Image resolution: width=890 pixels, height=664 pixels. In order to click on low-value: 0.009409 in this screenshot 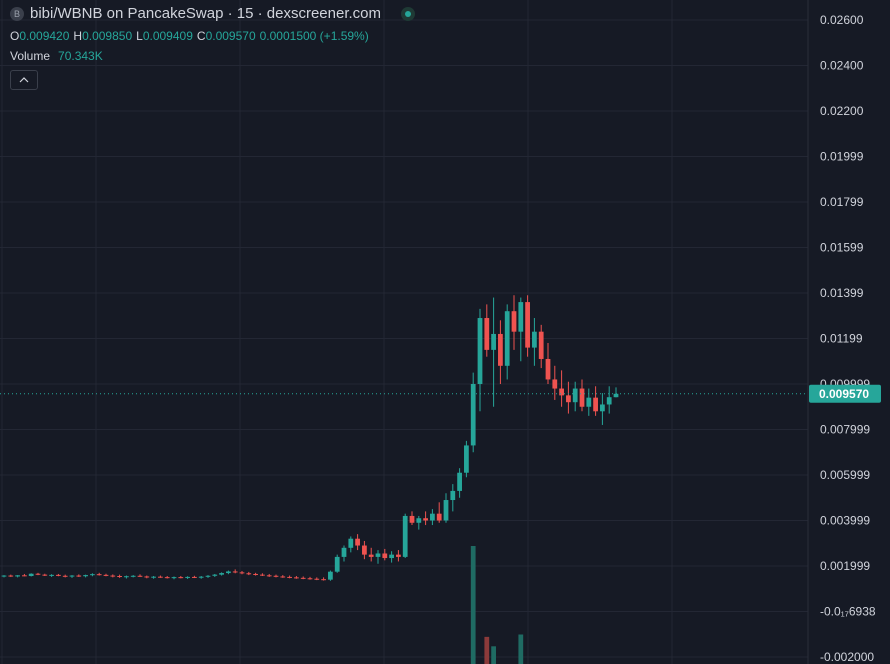, I will do `click(167, 36)`.